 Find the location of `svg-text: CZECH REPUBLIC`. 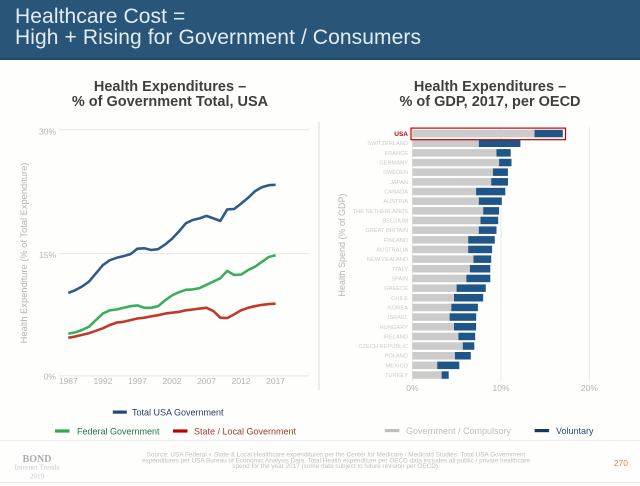

svg-text: CZECH REPUBLIC is located at coordinates (383, 347).